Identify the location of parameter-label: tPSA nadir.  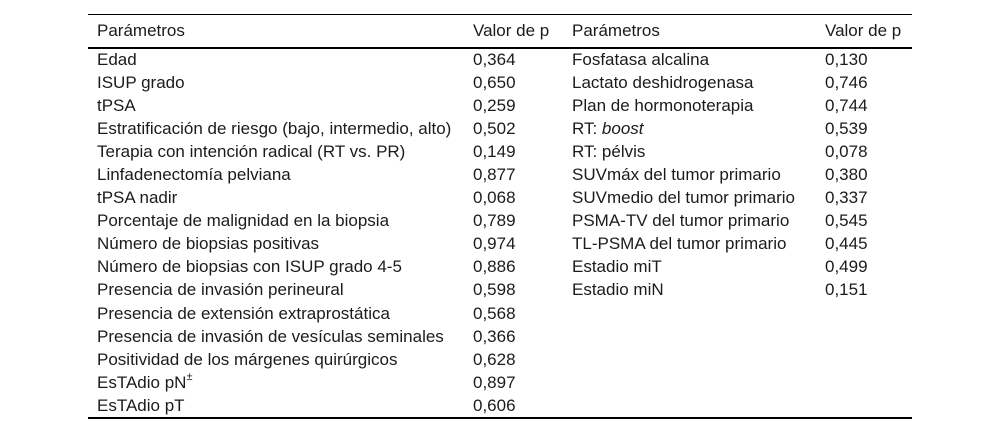
(137, 198).